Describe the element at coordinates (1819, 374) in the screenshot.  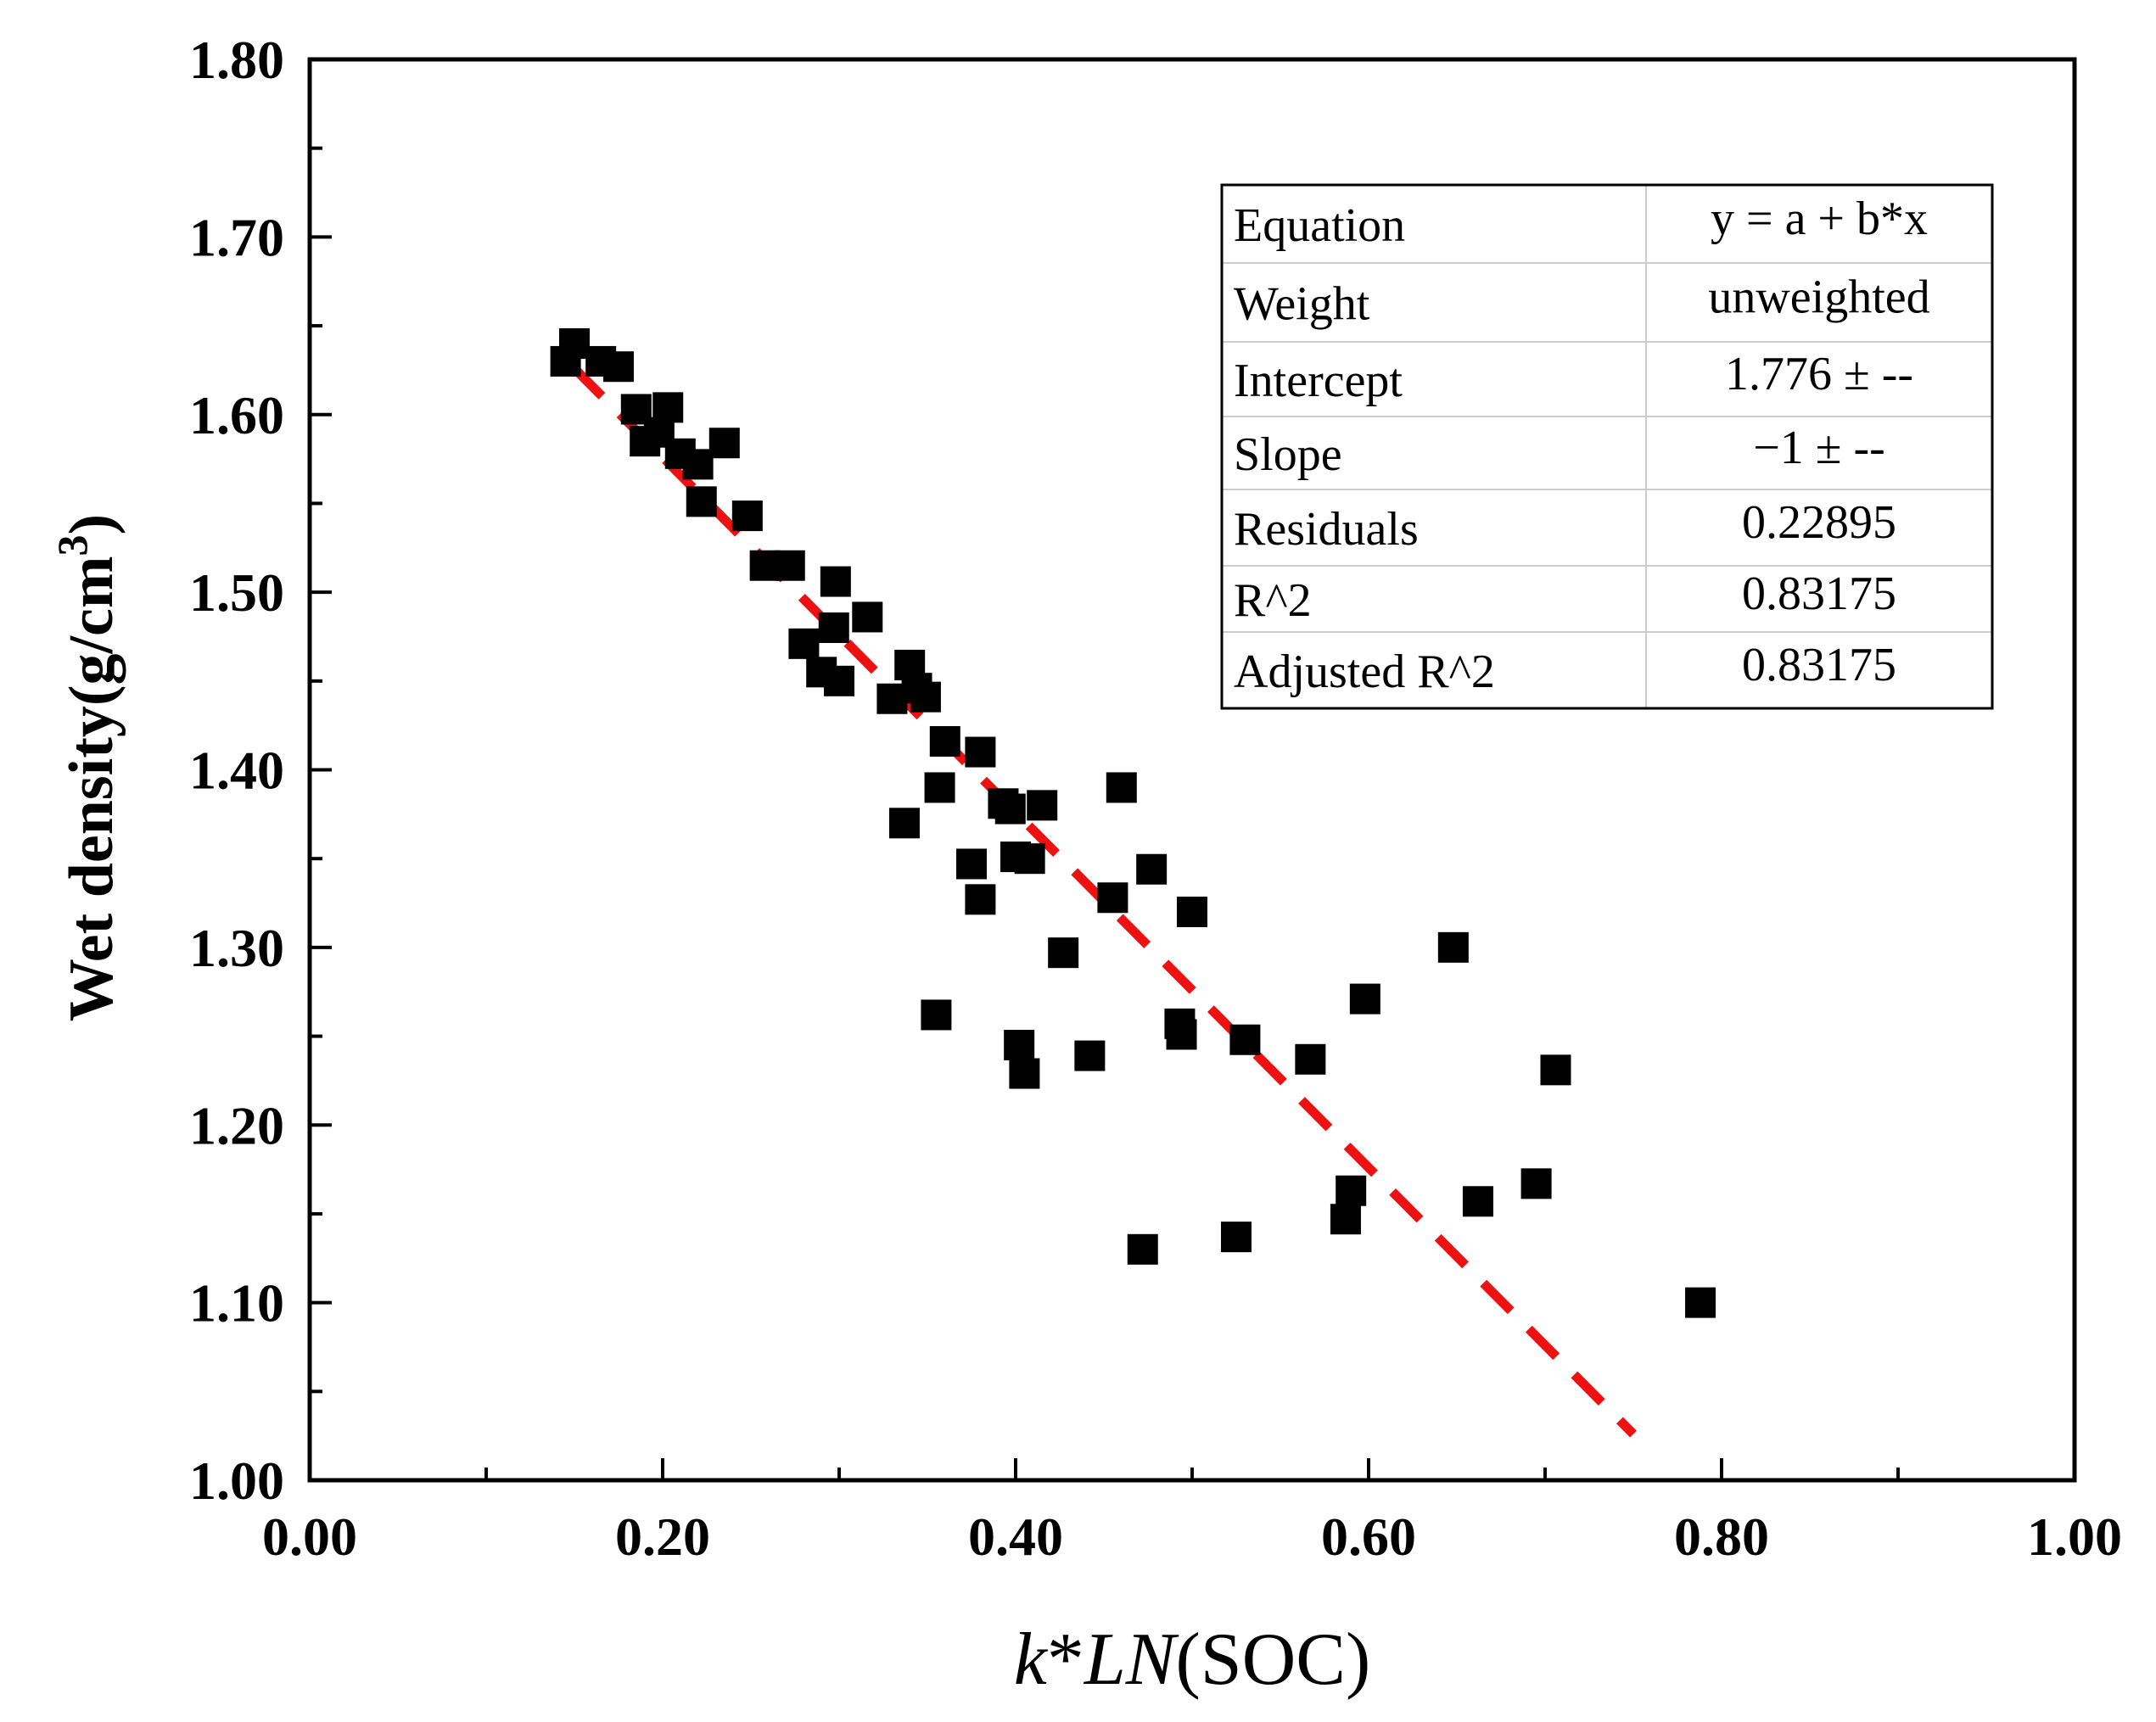
I see `stats-row-value: 1.776 ± --` at that location.